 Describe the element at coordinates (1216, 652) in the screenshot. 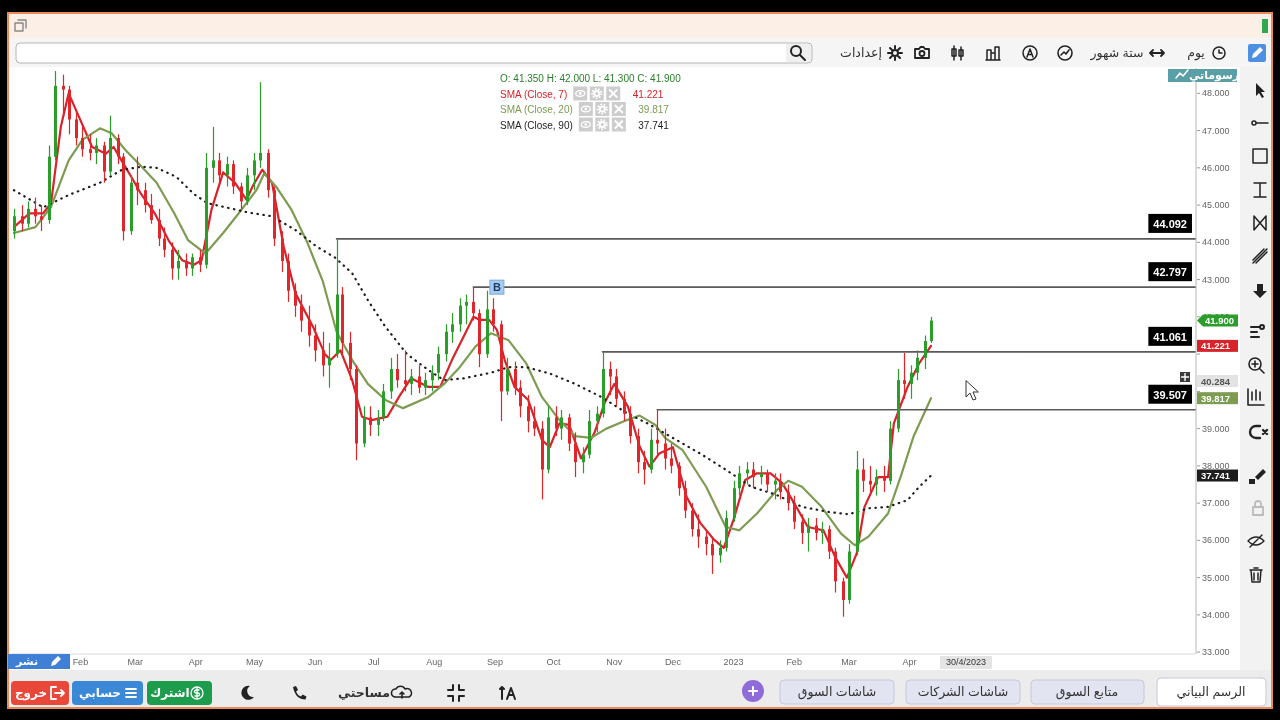

I see `y-tick-label: 33.000` at that location.